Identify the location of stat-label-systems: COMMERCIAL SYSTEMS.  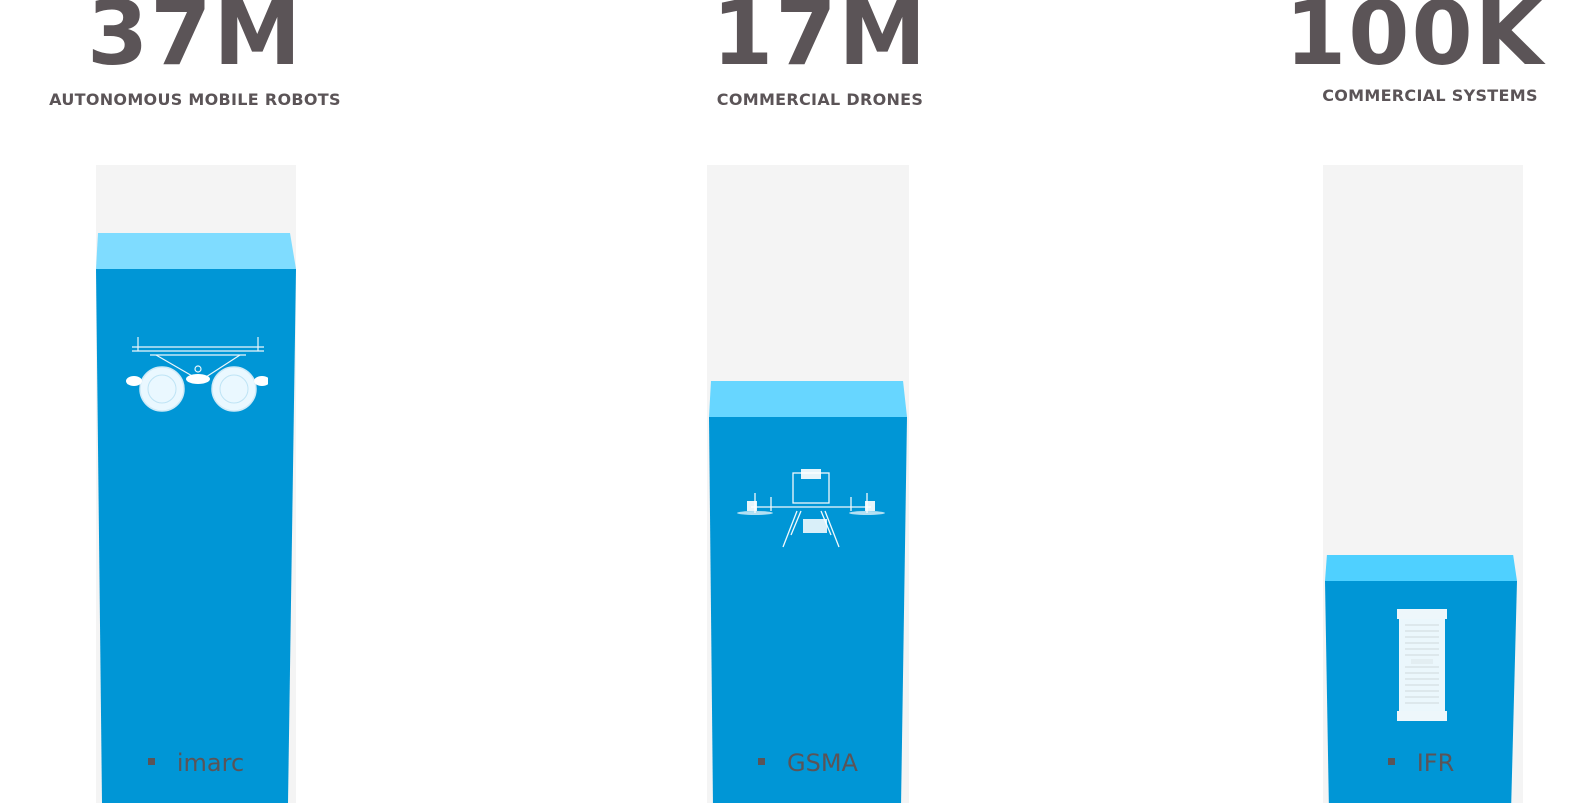
(1430, 95).